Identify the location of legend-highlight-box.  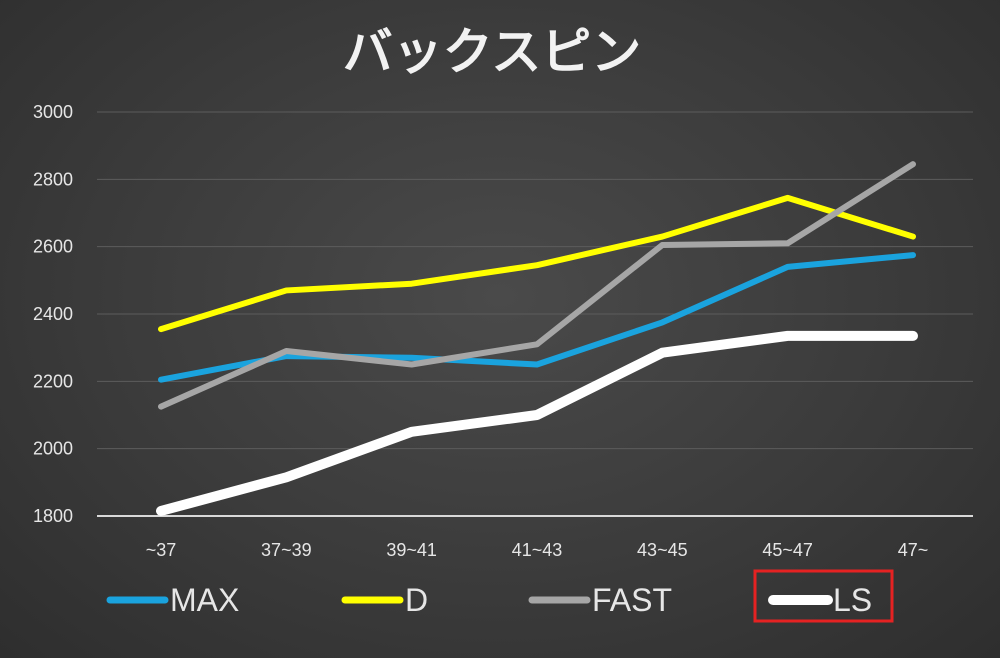
(823, 596).